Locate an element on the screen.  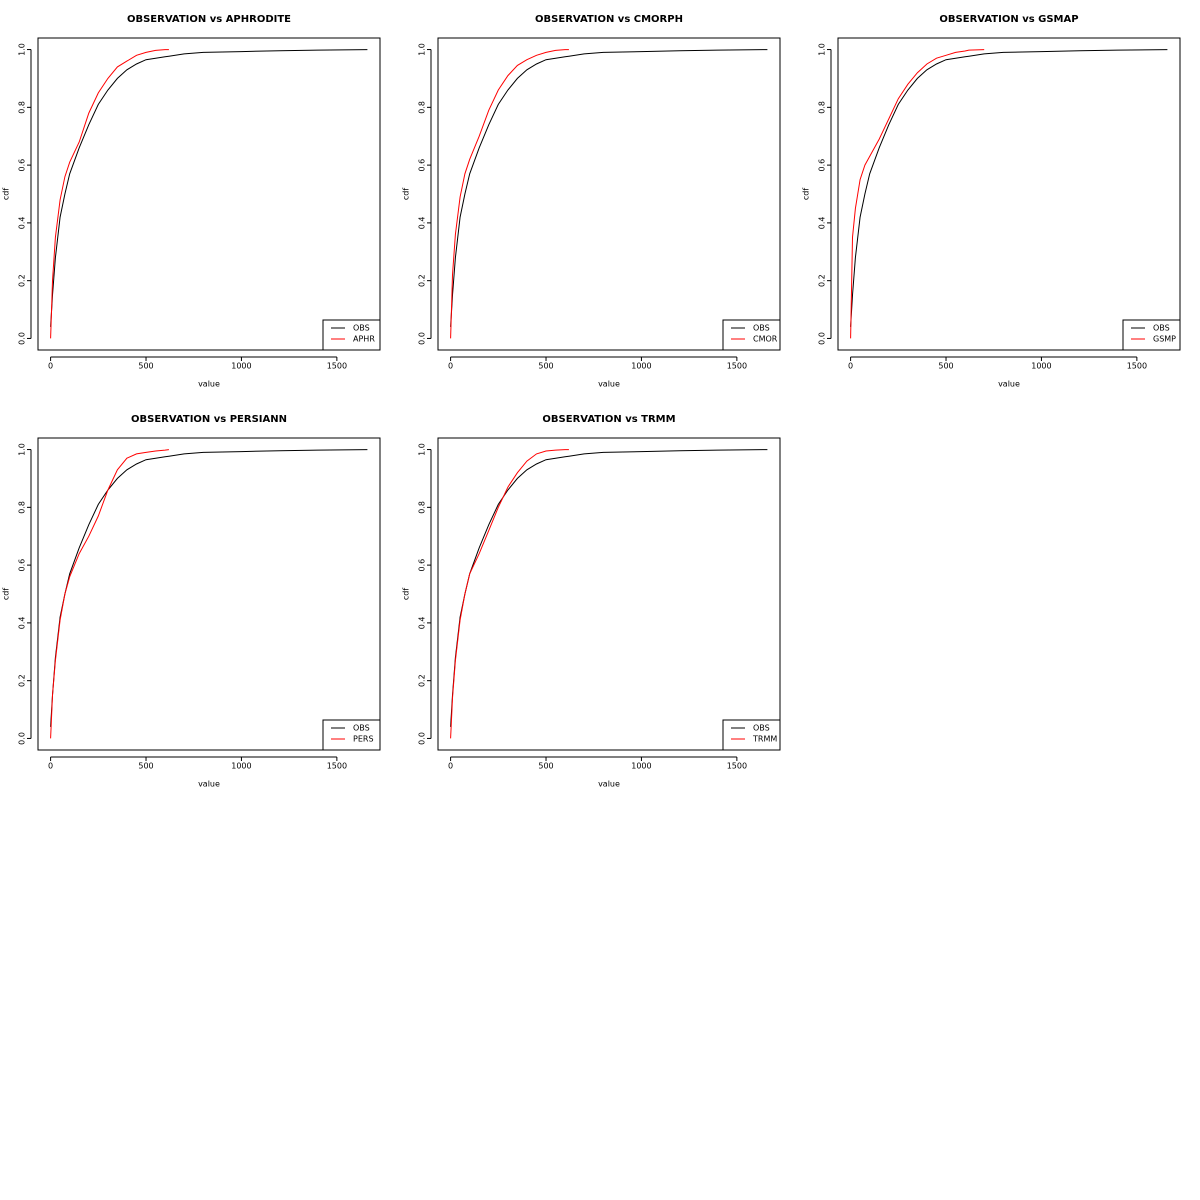
chart-title: OBSERVATION vs GSMAP is located at coordinates (1008, 19).